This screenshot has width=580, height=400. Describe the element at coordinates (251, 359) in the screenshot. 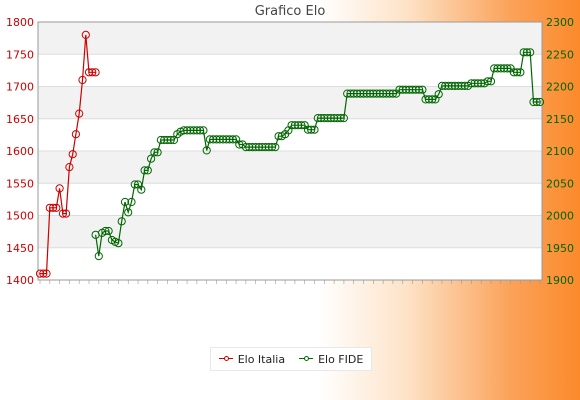

I see `legend-item-elo-italia: Elo Italia` at that location.